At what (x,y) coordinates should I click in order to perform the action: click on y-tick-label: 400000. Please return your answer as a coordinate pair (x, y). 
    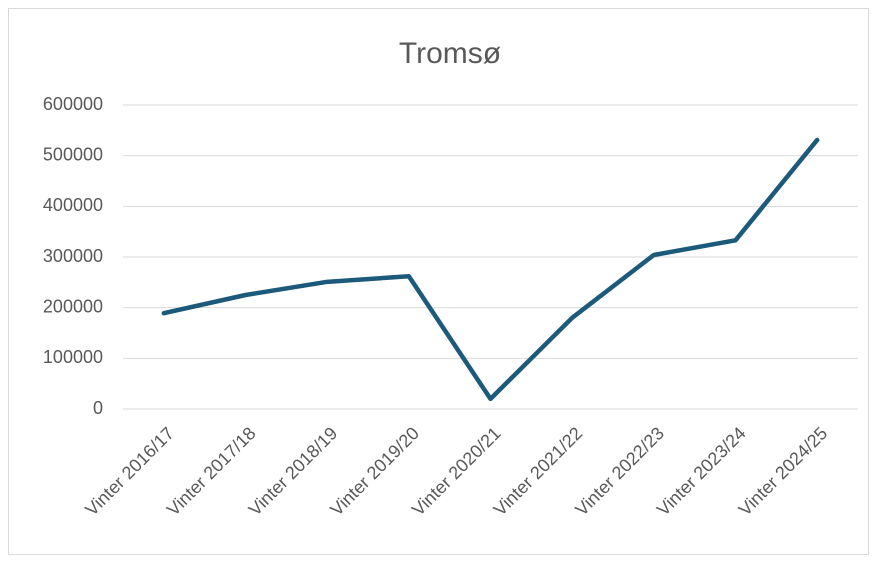
    Looking at the image, I should click on (73, 205).